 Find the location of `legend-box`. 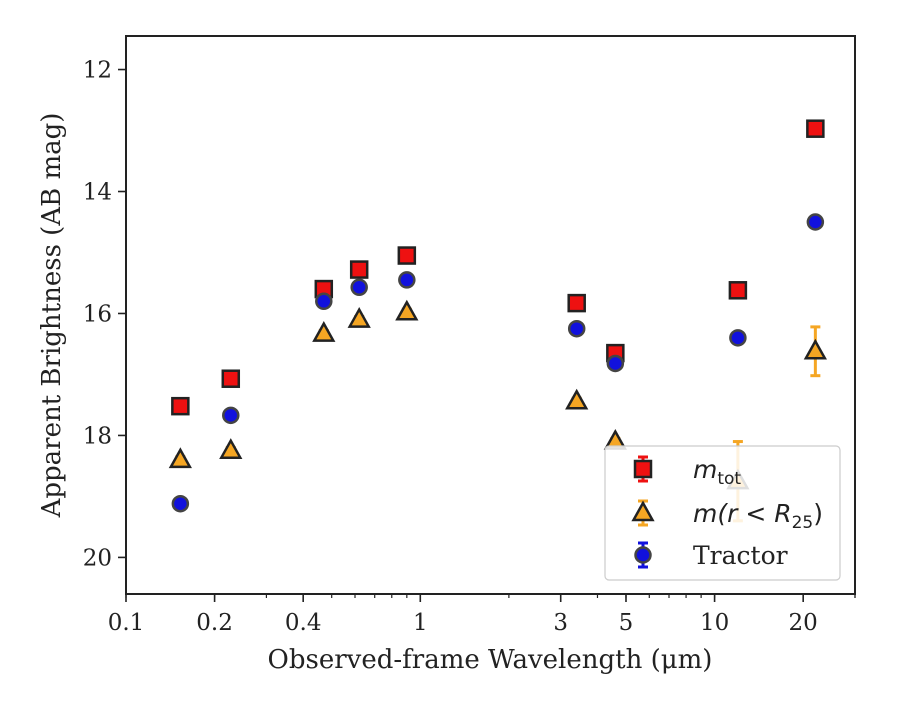

legend-box is located at coordinates (722, 513).